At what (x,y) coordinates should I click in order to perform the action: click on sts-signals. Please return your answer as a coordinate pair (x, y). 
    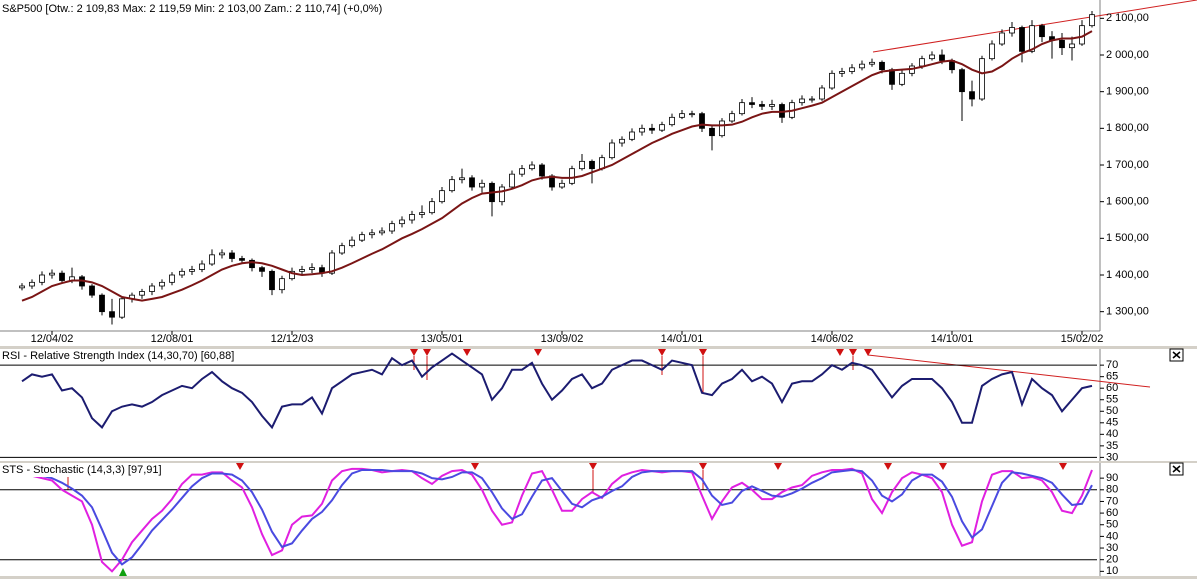
    Looking at the image, I should click on (565, 466).